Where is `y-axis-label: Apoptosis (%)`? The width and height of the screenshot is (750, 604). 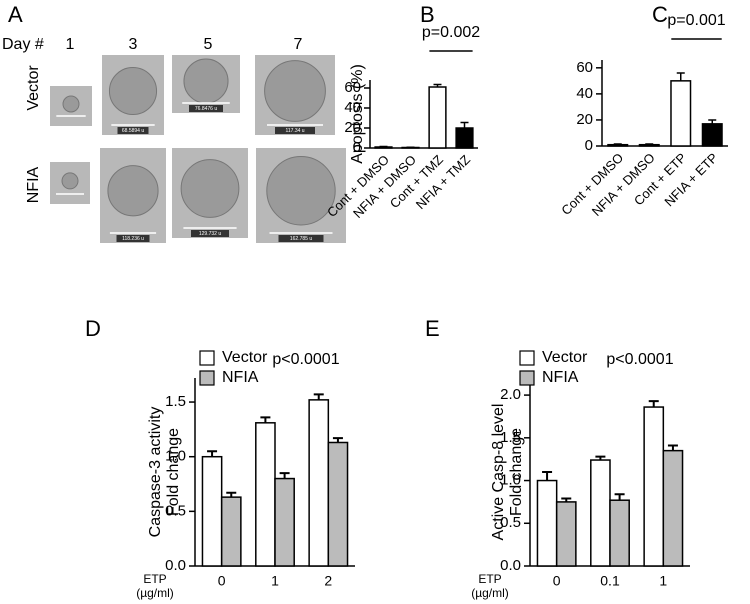
y-axis-label: Apoptosis (%) is located at coordinates (357, 114).